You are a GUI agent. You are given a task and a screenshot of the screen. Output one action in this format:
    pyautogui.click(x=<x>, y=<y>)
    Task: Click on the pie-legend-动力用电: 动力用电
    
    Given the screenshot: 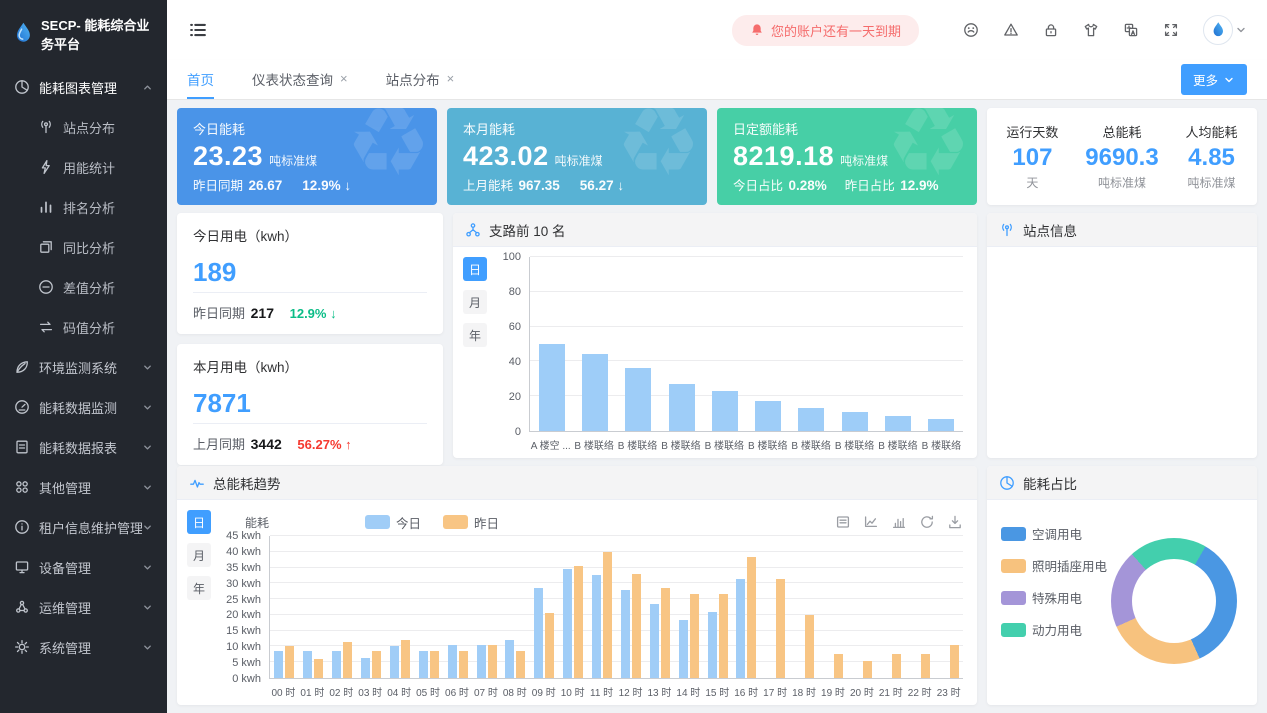 What is the action you would take?
    pyautogui.click(x=1054, y=629)
    